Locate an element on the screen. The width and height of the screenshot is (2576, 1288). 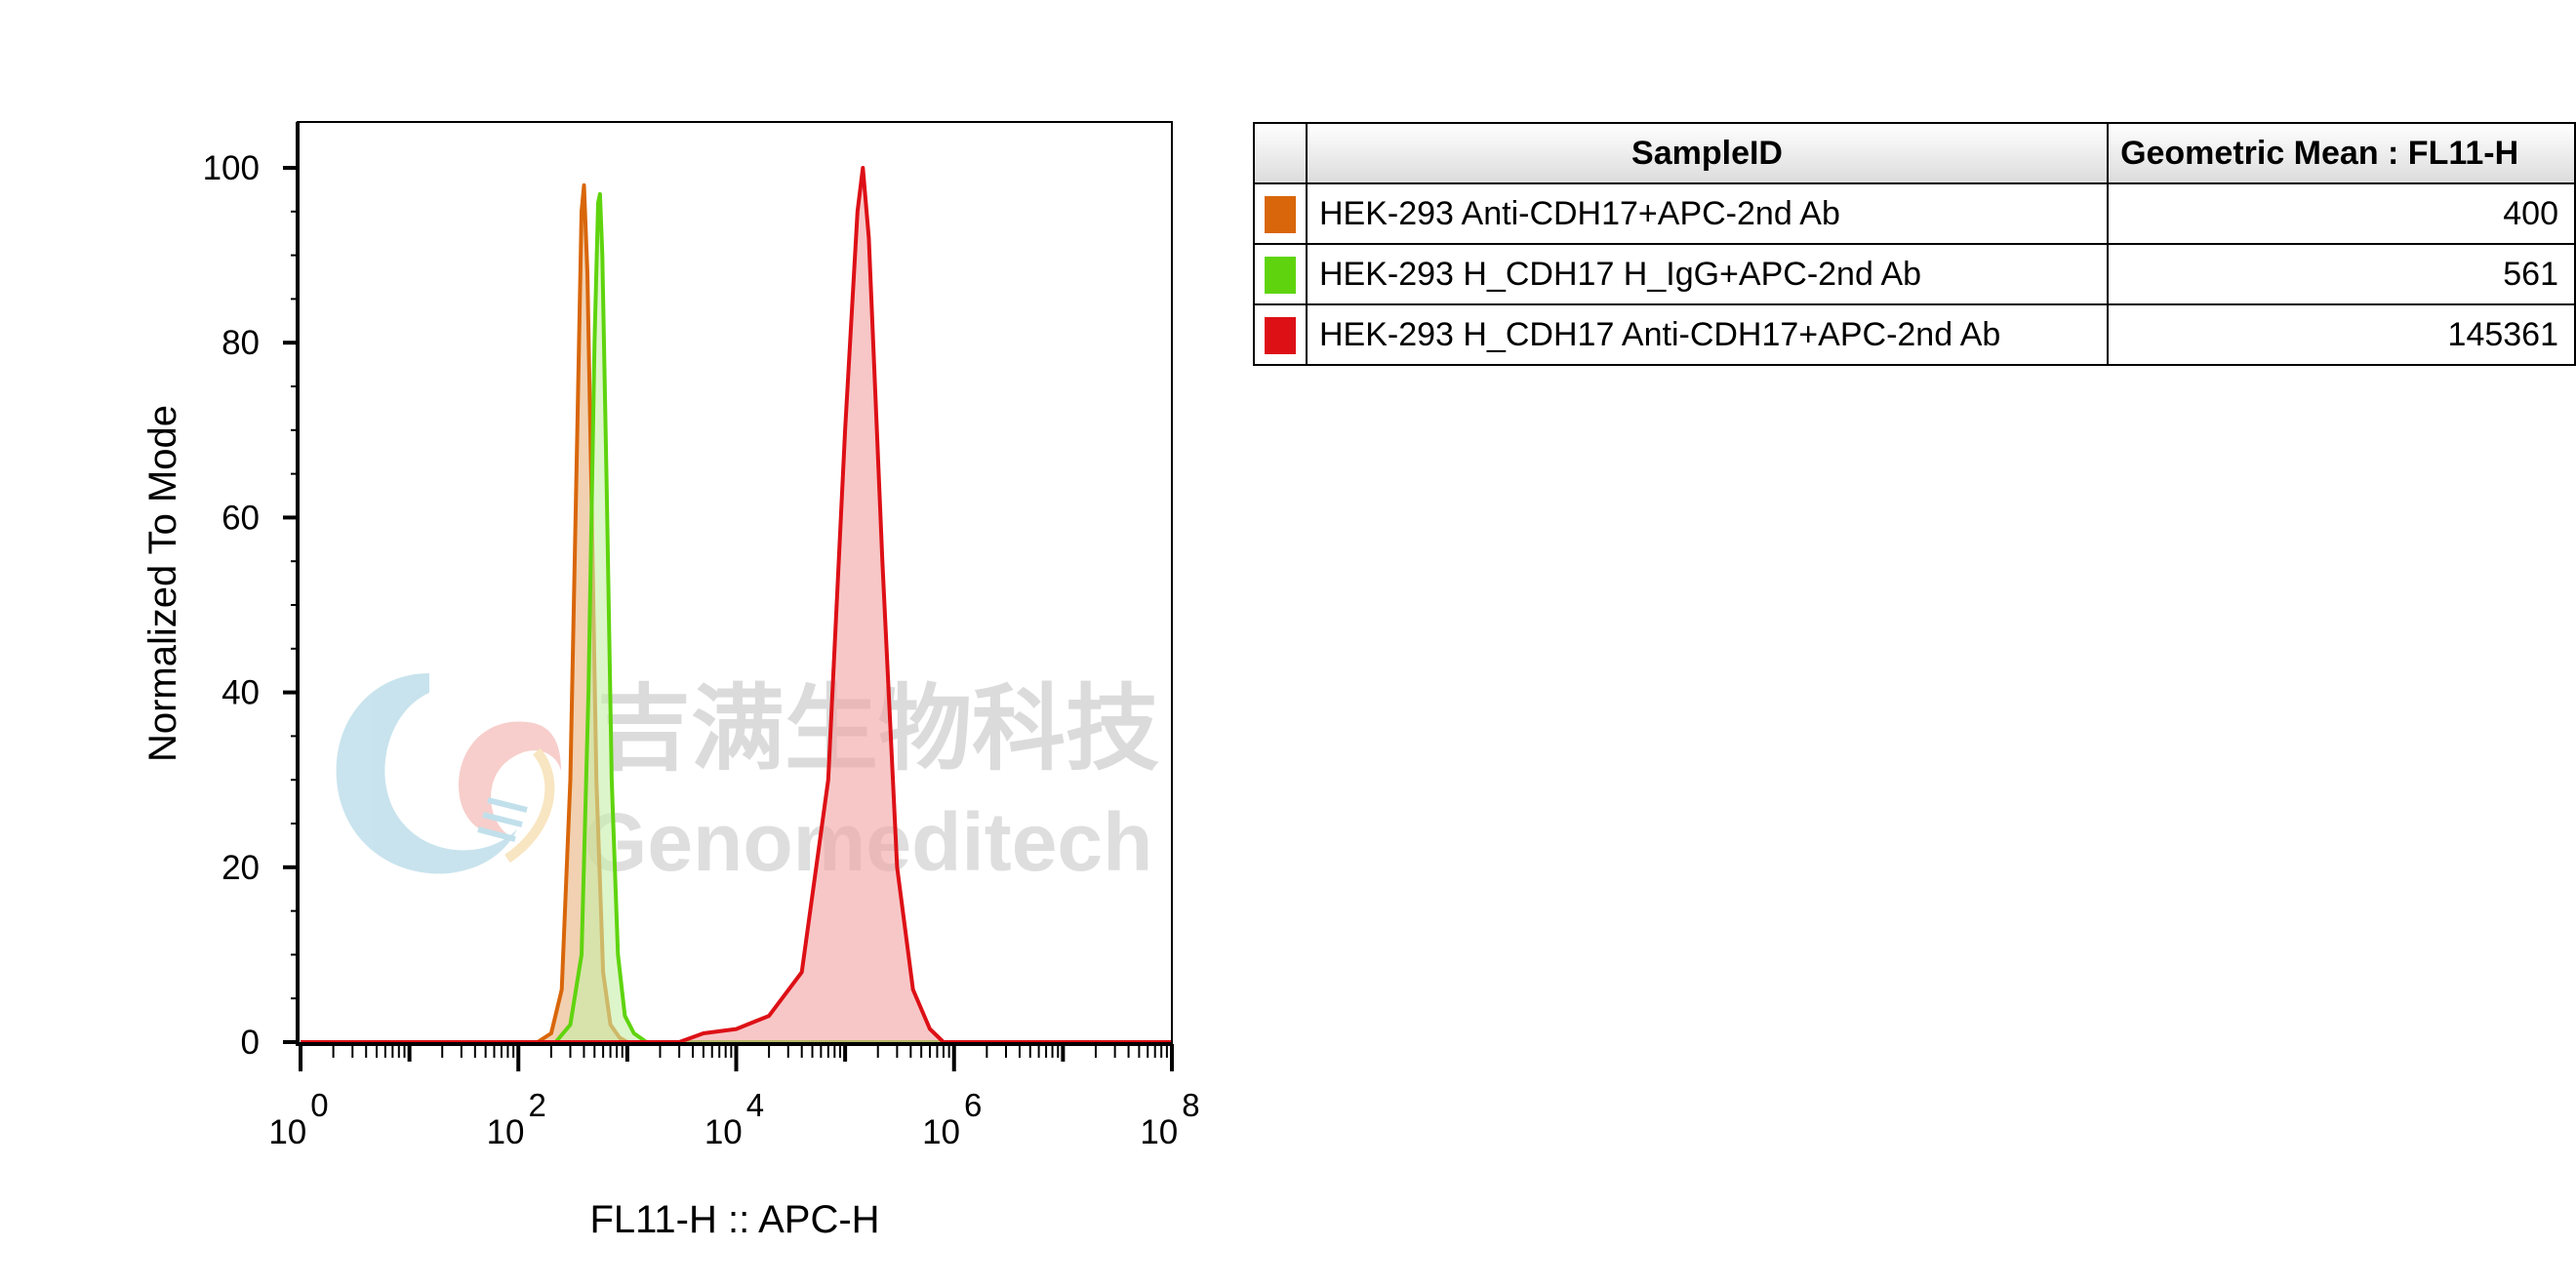
x-tick-label: 10² is located at coordinates (516, 1119).